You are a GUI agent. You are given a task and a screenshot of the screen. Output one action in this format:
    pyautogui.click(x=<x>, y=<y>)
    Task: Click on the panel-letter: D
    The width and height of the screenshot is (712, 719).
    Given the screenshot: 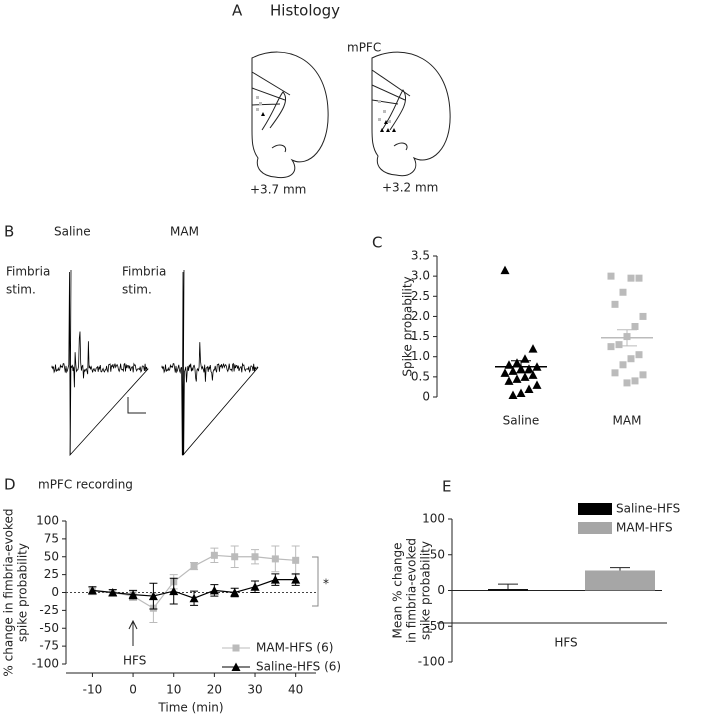 What is the action you would take?
    pyautogui.click(x=10, y=485)
    